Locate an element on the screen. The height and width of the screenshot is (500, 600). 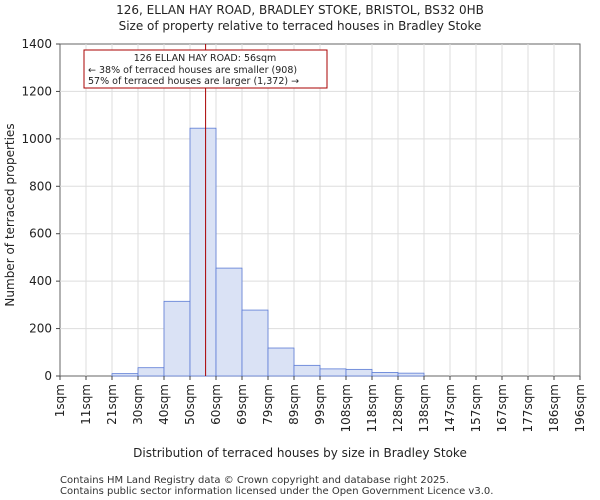
x-tick-label-99sqm: 99sqm is located at coordinates (320, 404).